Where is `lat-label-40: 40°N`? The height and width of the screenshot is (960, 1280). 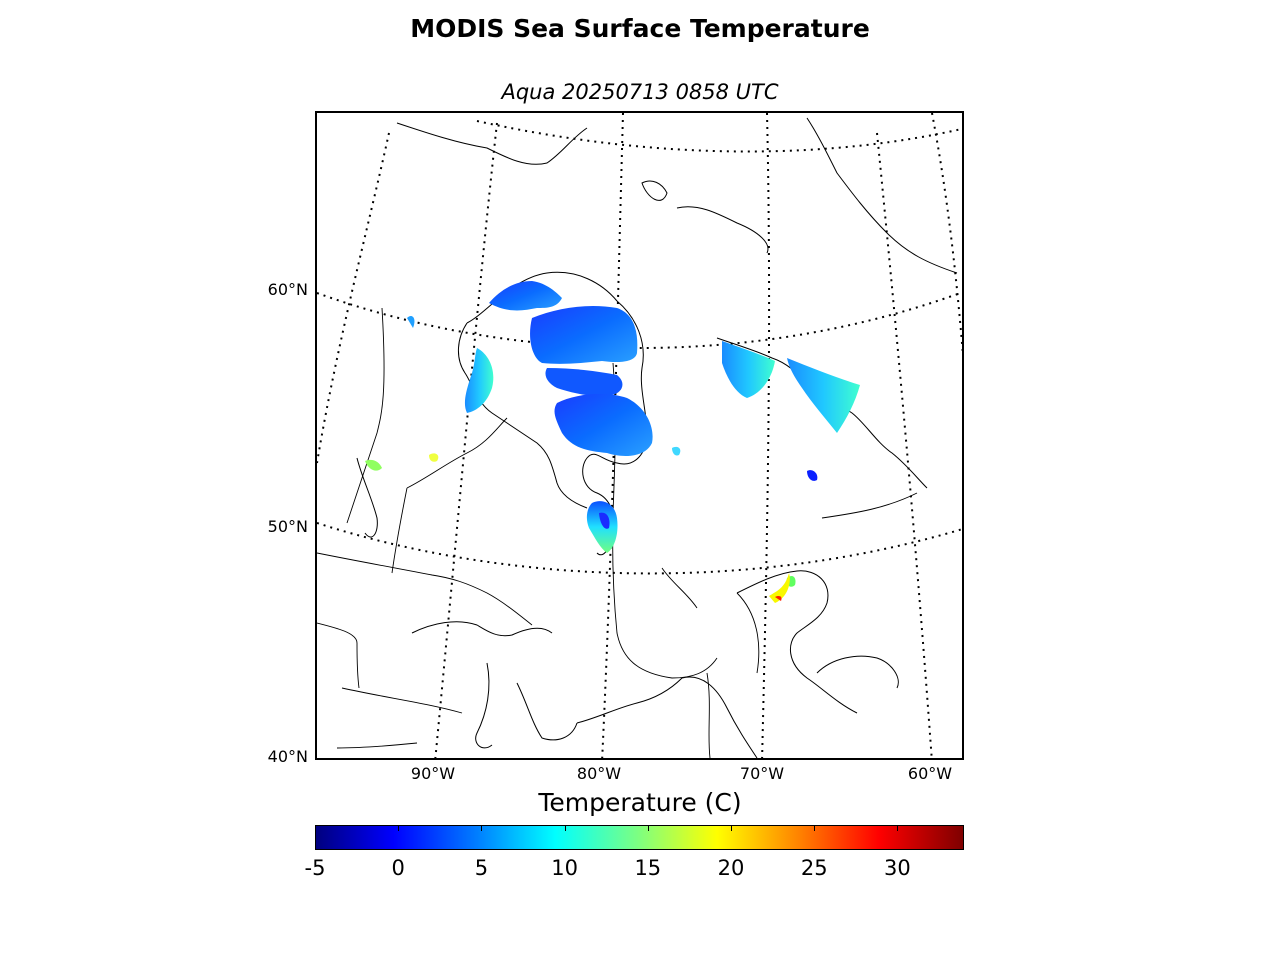
lat-label-40: 40°N is located at coordinates (287, 756).